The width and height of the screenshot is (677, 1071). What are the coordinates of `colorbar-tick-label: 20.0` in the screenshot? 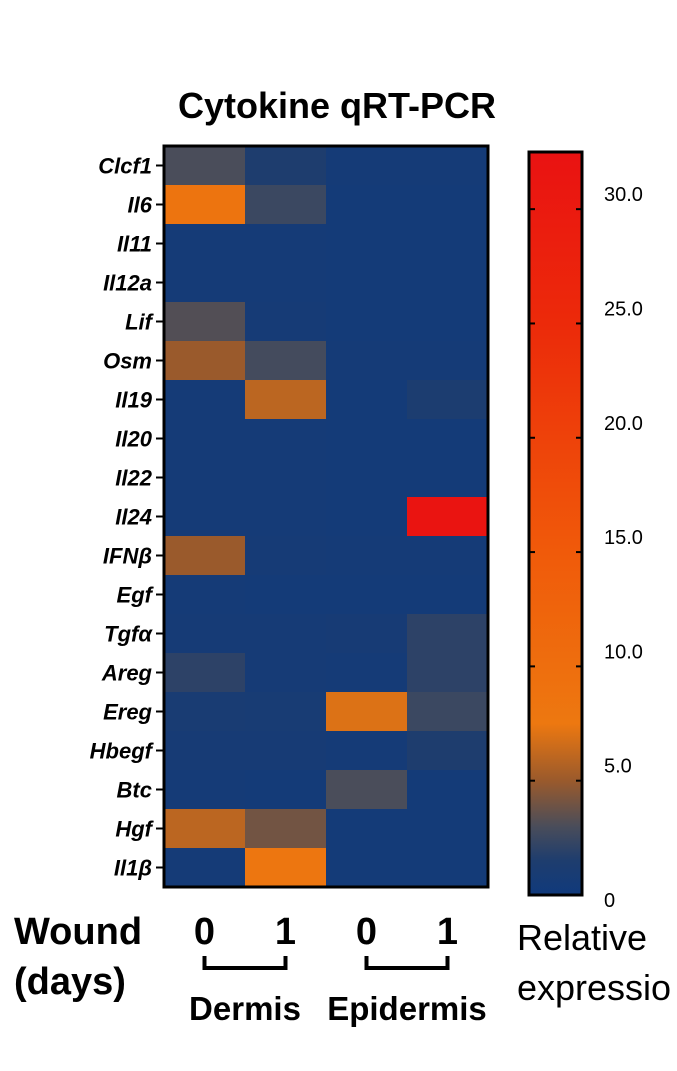 It's located at (623, 424).